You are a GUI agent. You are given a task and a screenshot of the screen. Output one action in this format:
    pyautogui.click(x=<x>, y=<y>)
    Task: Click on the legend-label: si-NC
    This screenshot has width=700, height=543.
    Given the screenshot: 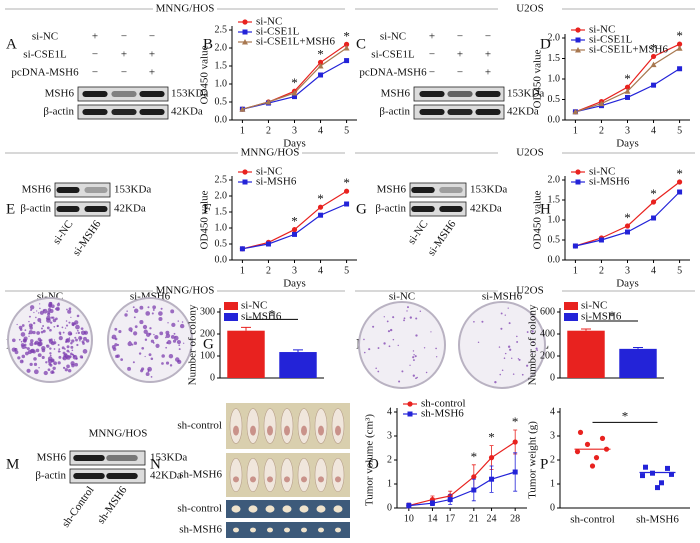 What is the action you would take?
    pyautogui.click(x=602, y=30)
    